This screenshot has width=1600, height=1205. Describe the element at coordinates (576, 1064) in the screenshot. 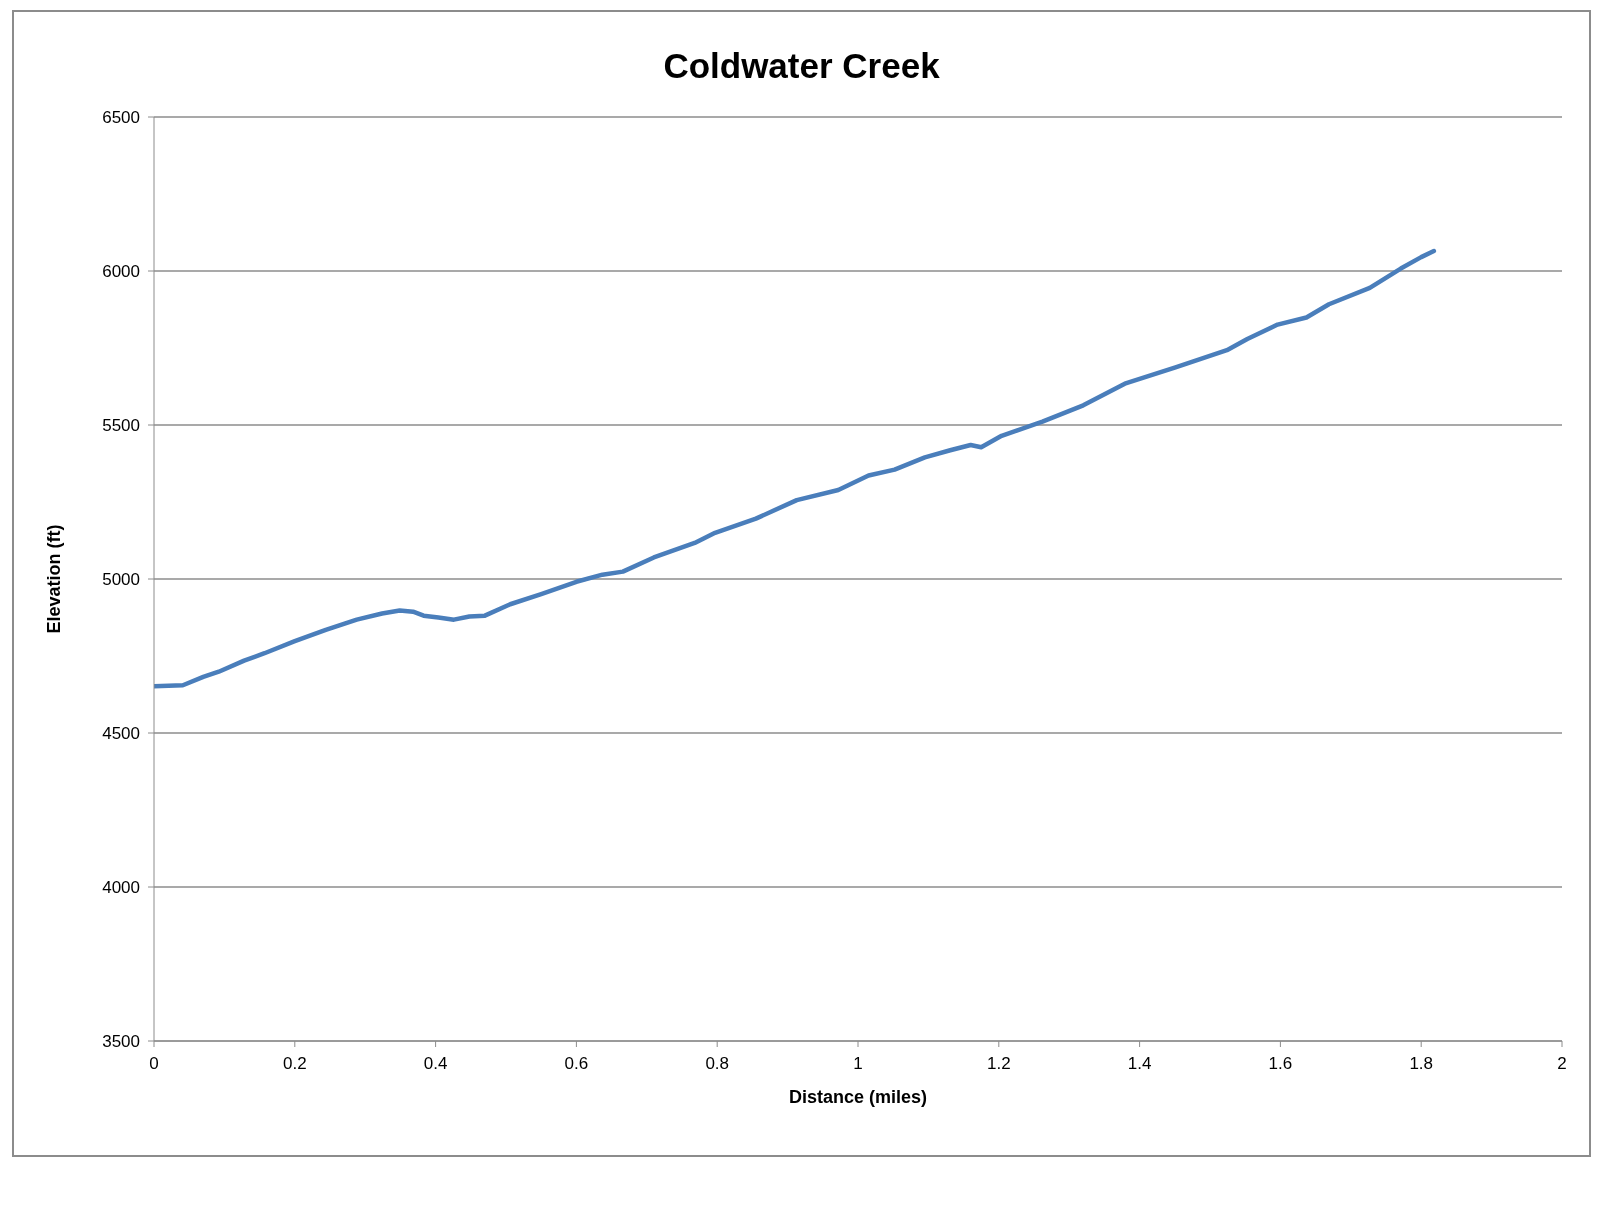

I see `x-tick-label: 0.6` at that location.